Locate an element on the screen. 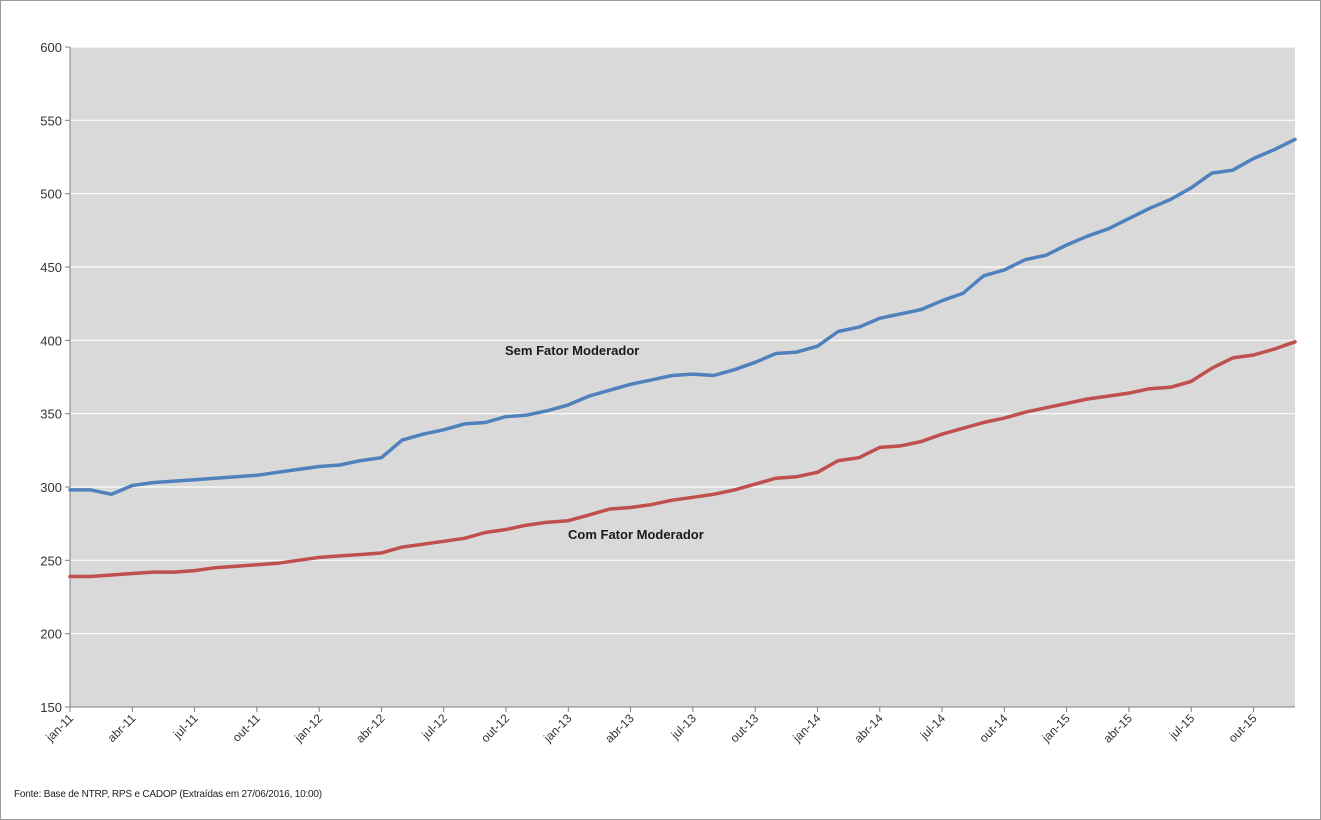 This screenshot has width=1321, height=820. y-tick-label: 500 is located at coordinates (51, 194).